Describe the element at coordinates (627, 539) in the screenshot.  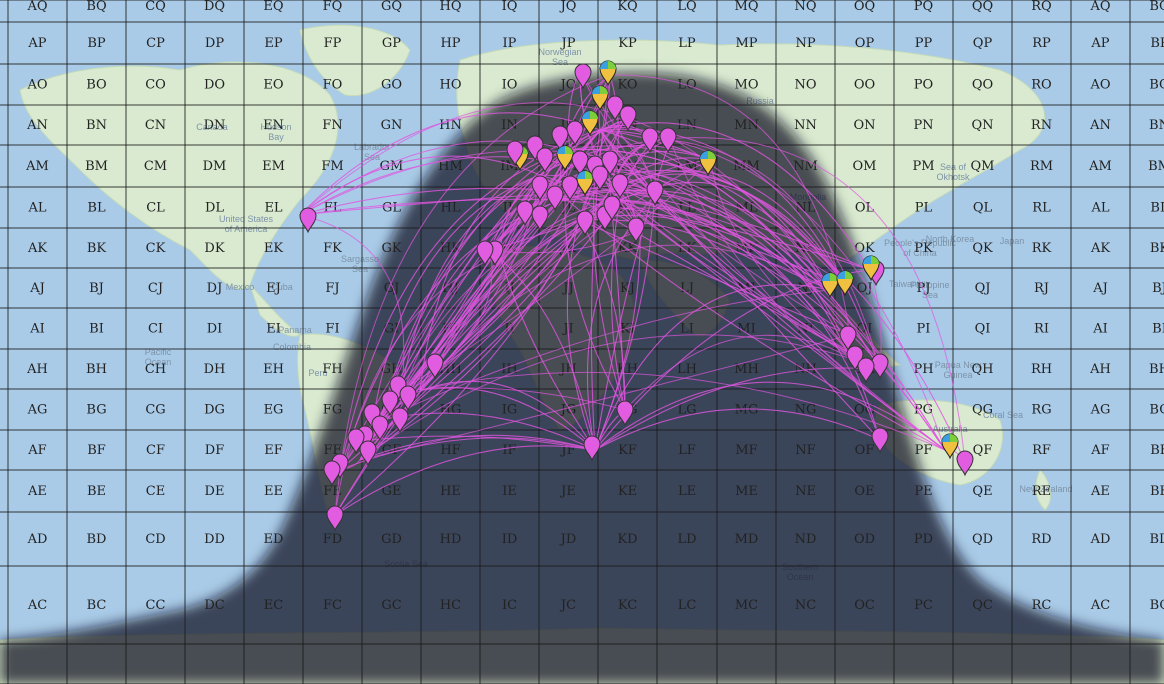
I see `grid-square-label: KD` at that location.